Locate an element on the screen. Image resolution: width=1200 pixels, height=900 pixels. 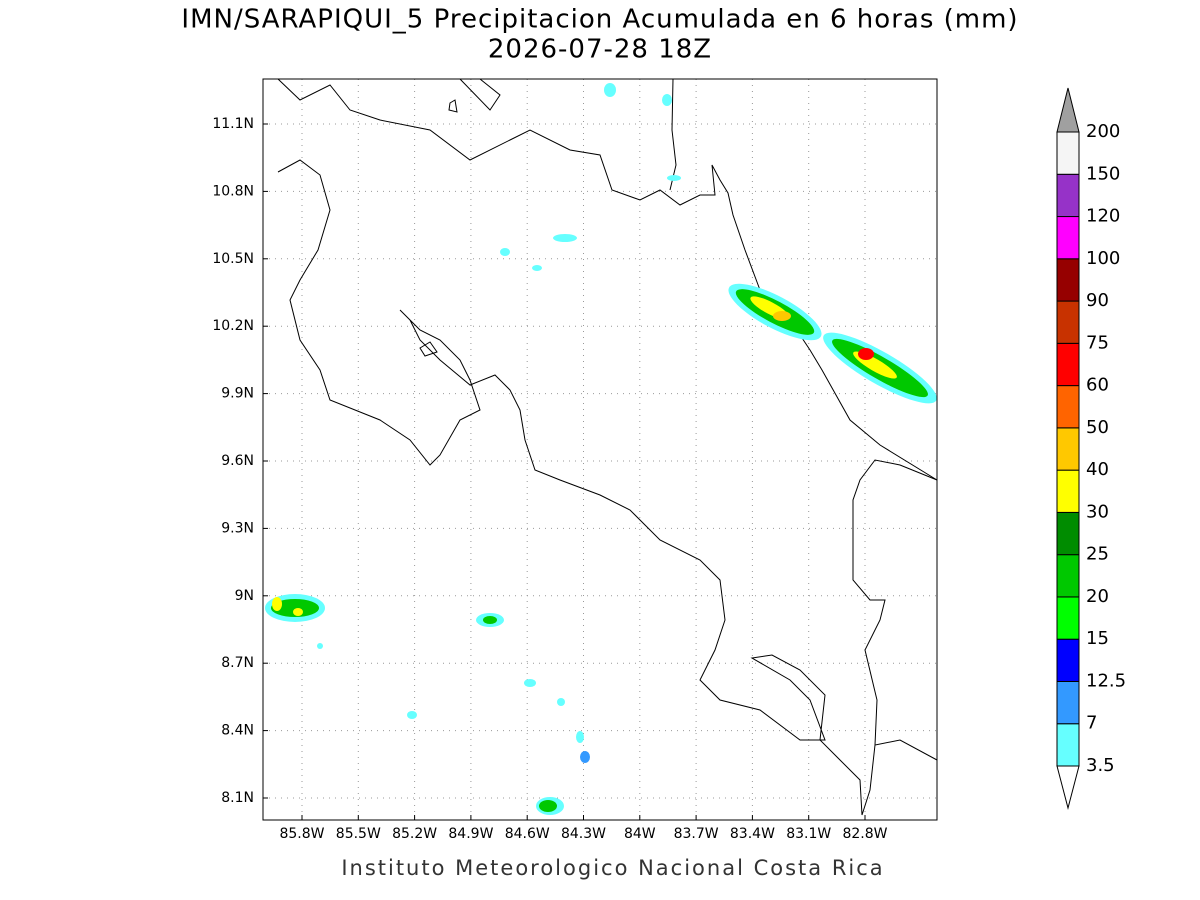
subtitle: 2026-07-28 18Z is located at coordinates (600, 50).